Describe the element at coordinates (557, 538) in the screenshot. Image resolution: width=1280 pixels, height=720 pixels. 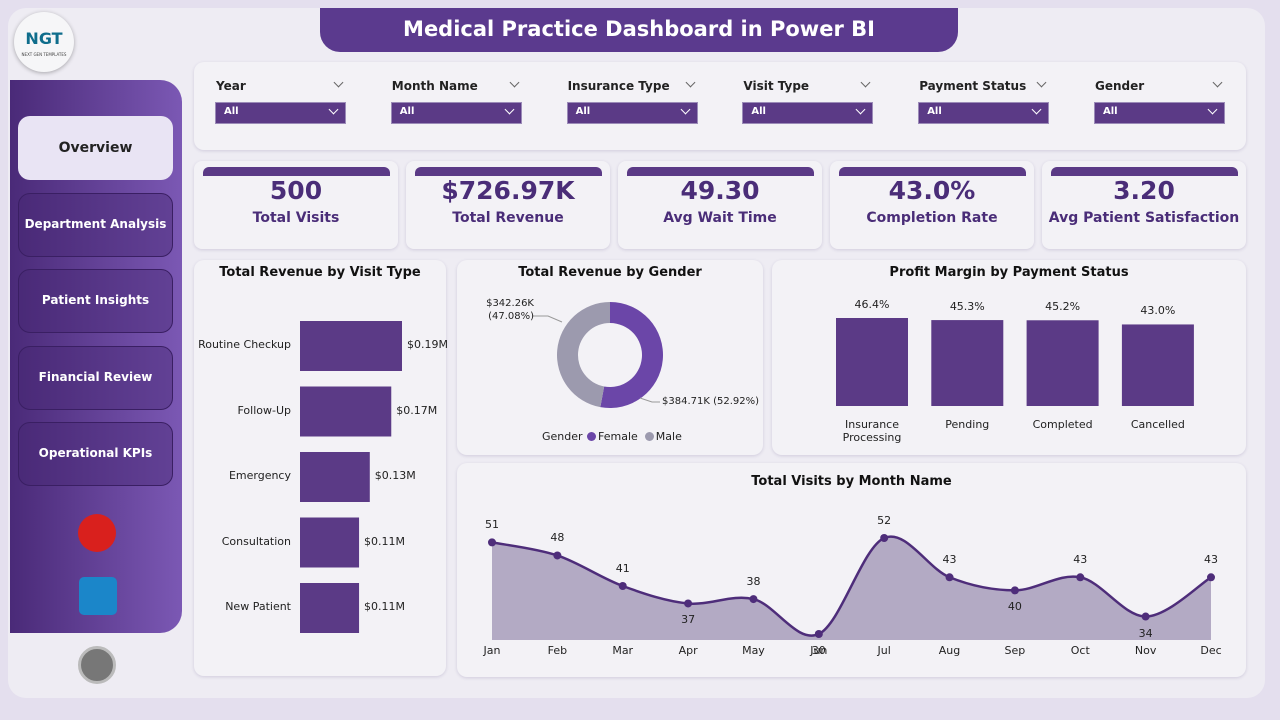
I see `data-label: 48` at that location.